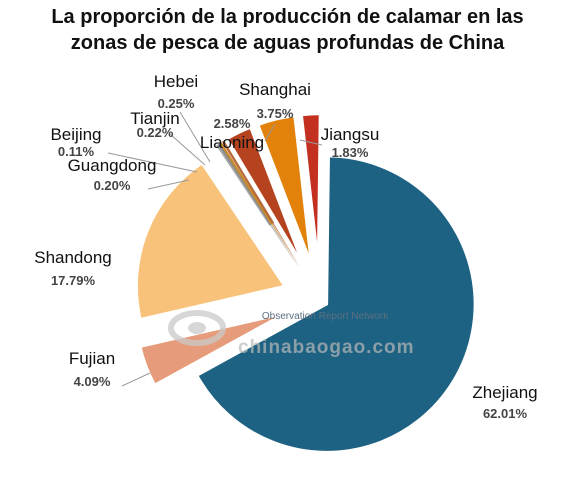  Describe the element at coordinates (197, 328) in the screenshot. I see `watermark-logo-icon` at that location.